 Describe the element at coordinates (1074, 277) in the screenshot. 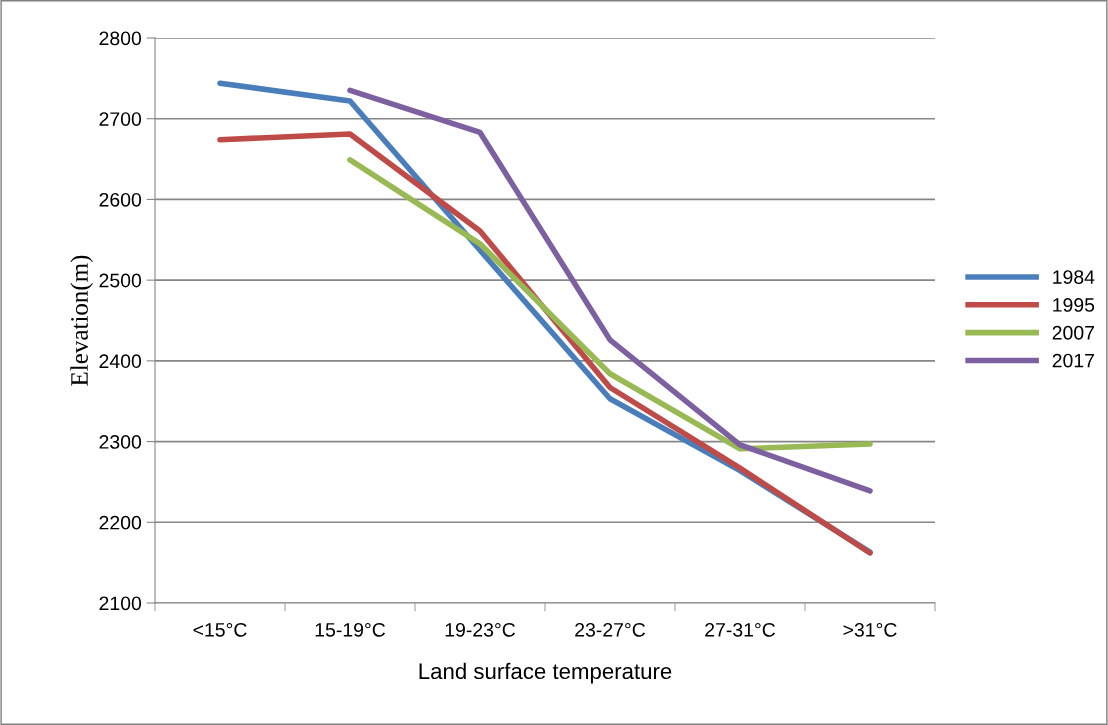

I see `legend-label: 1984` at that location.